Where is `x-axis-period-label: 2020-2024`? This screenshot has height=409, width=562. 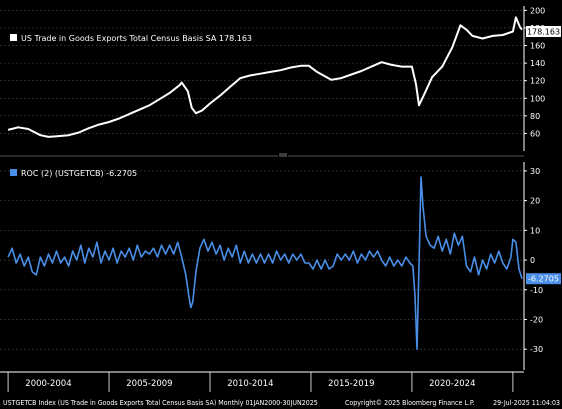 x-axis-period-label: 2020-2024 is located at coordinates (452, 384).